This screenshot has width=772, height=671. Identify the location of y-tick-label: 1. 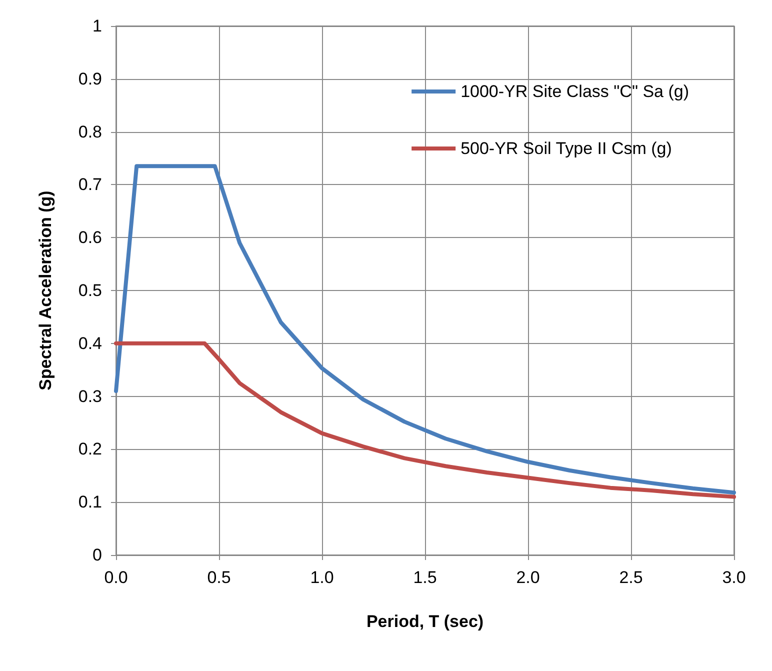
(97, 26).